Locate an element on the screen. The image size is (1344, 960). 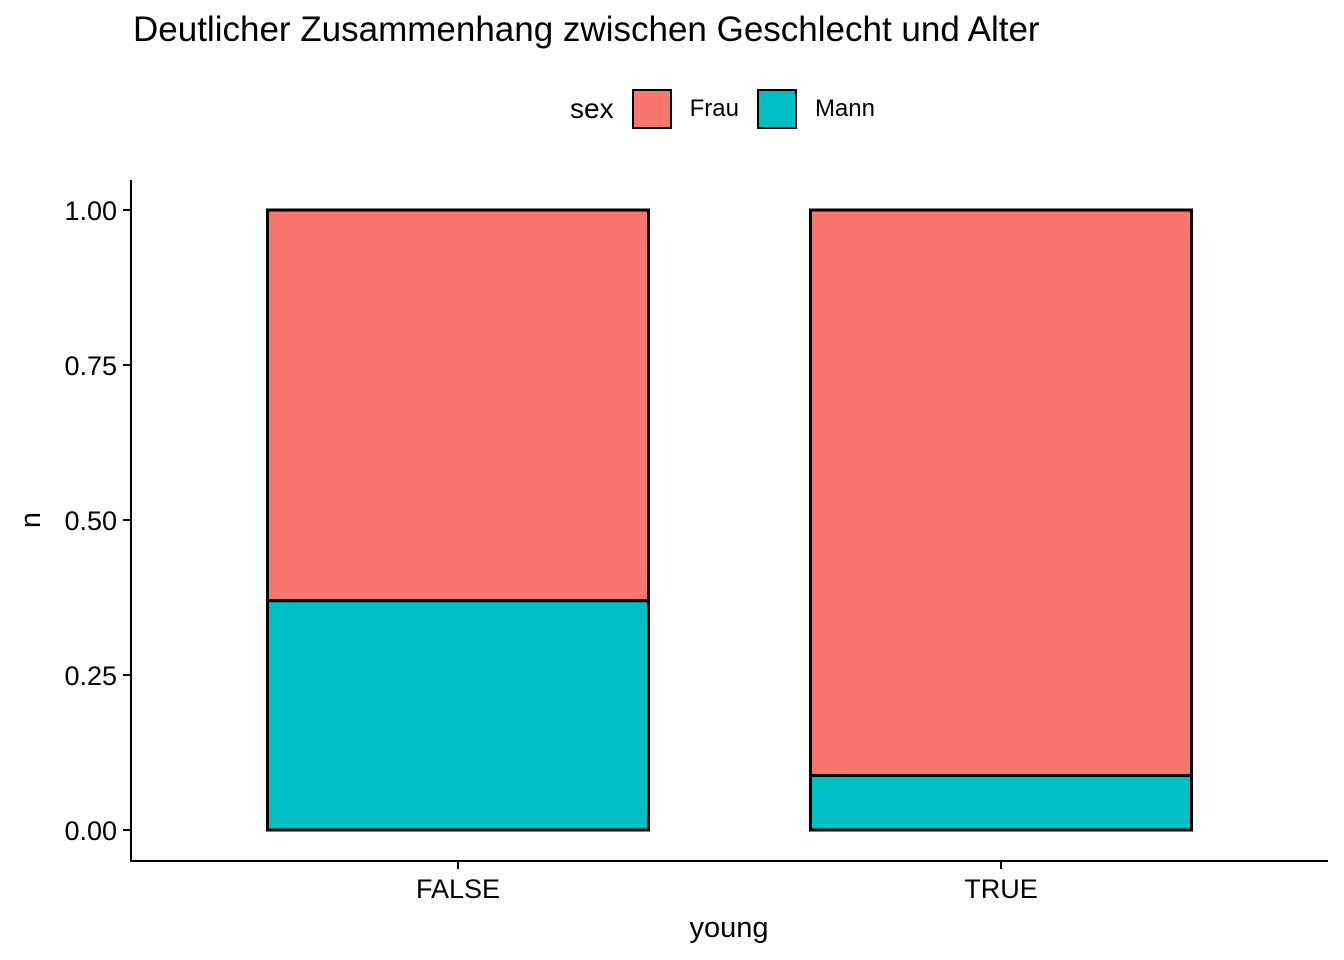
bar-false-frau is located at coordinates (458, 405).